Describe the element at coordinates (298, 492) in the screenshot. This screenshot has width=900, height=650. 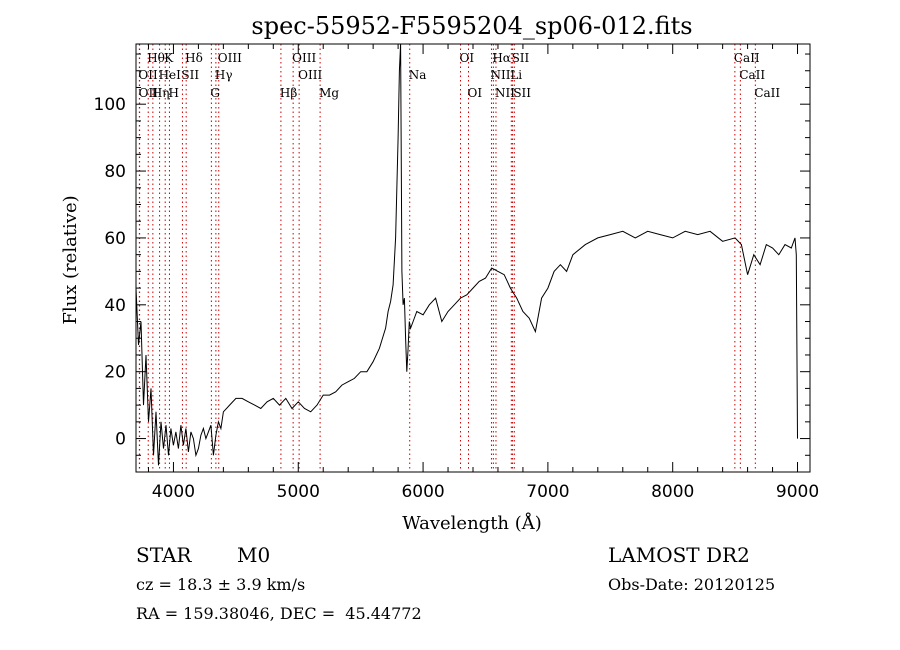
I see `x-tick-label: 5000` at that location.